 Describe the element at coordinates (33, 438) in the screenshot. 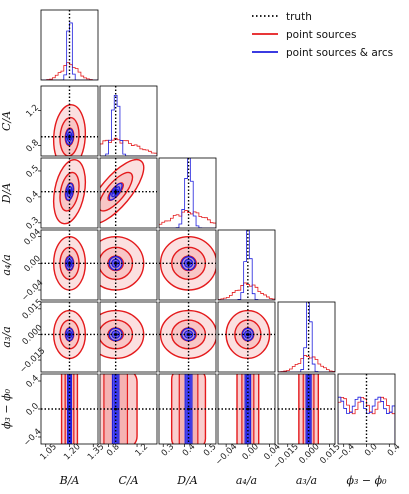

I see `y-tick-label: −0.4` at that location.